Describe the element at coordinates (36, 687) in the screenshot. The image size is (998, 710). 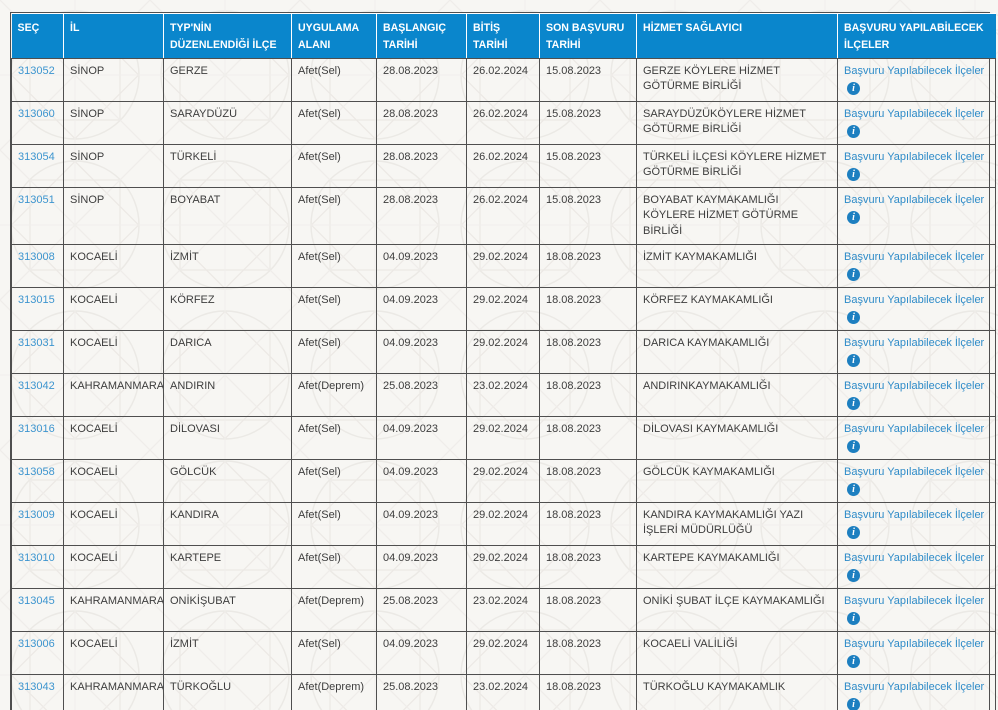
I see `row-select-link: 313043` at that location.